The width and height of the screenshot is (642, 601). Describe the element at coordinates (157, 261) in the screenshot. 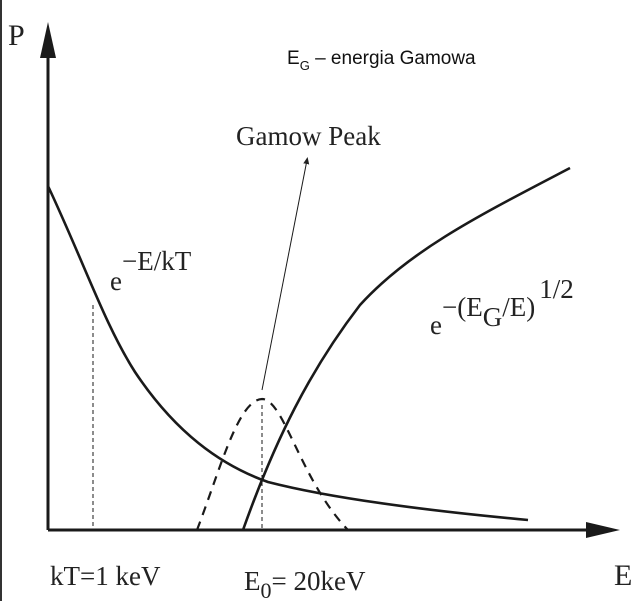

I see `boltzmann-exponent: −E/kT` at that location.